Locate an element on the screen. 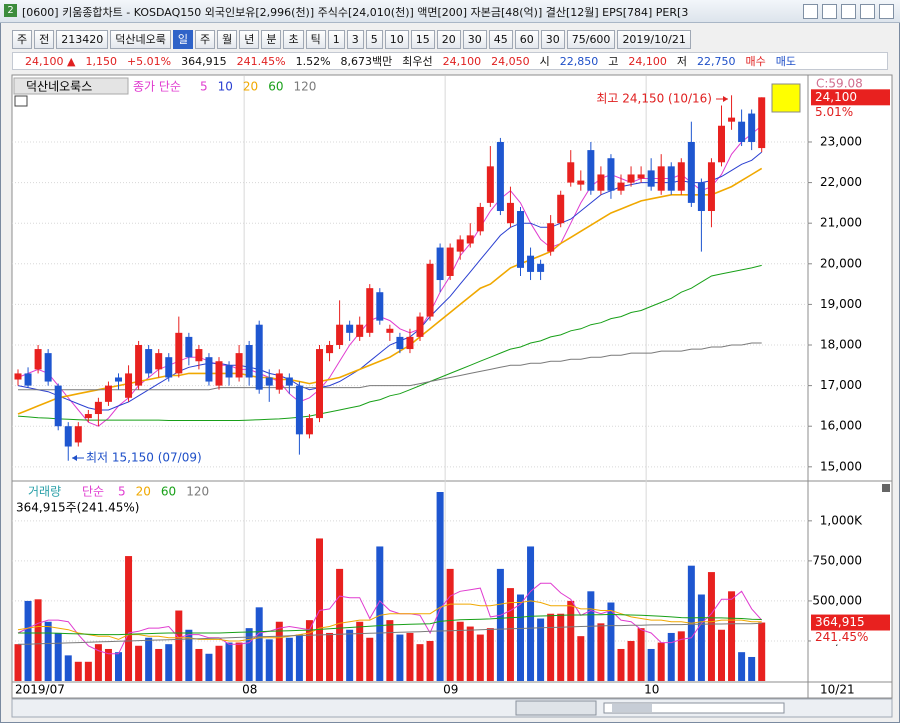 This screenshot has height=723, width=900. quote-field: +5.01% is located at coordinates (149, 61).